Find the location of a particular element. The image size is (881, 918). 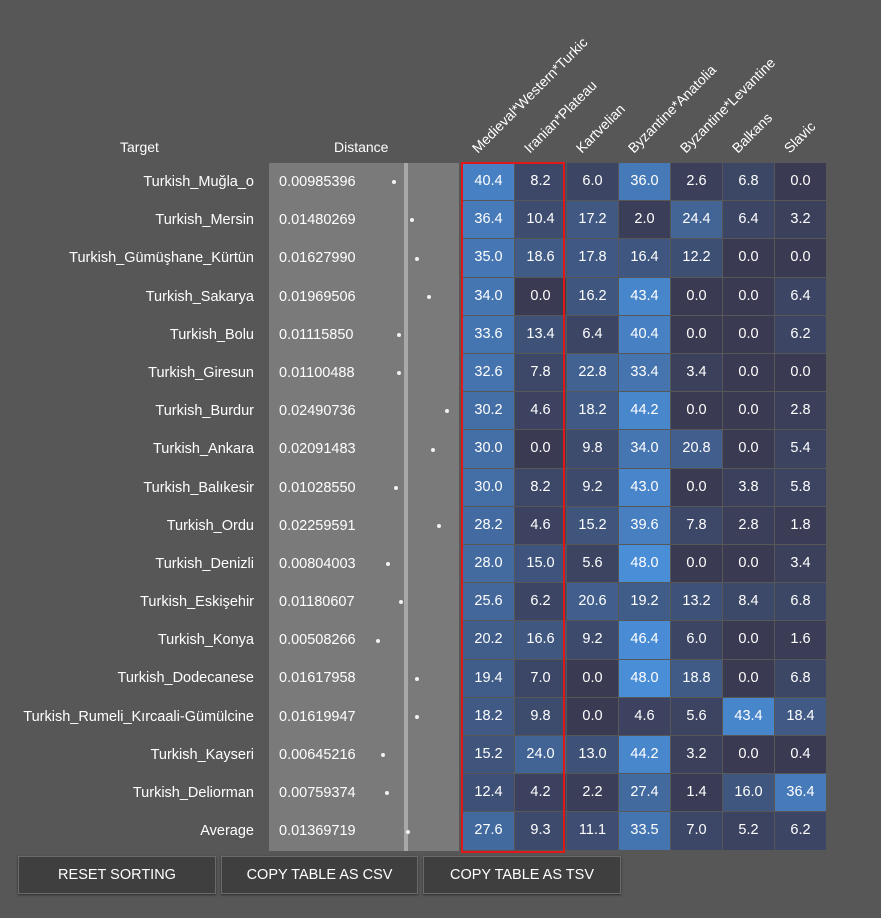

grid-cell: 3.8 is located at coordinates (748, 487).